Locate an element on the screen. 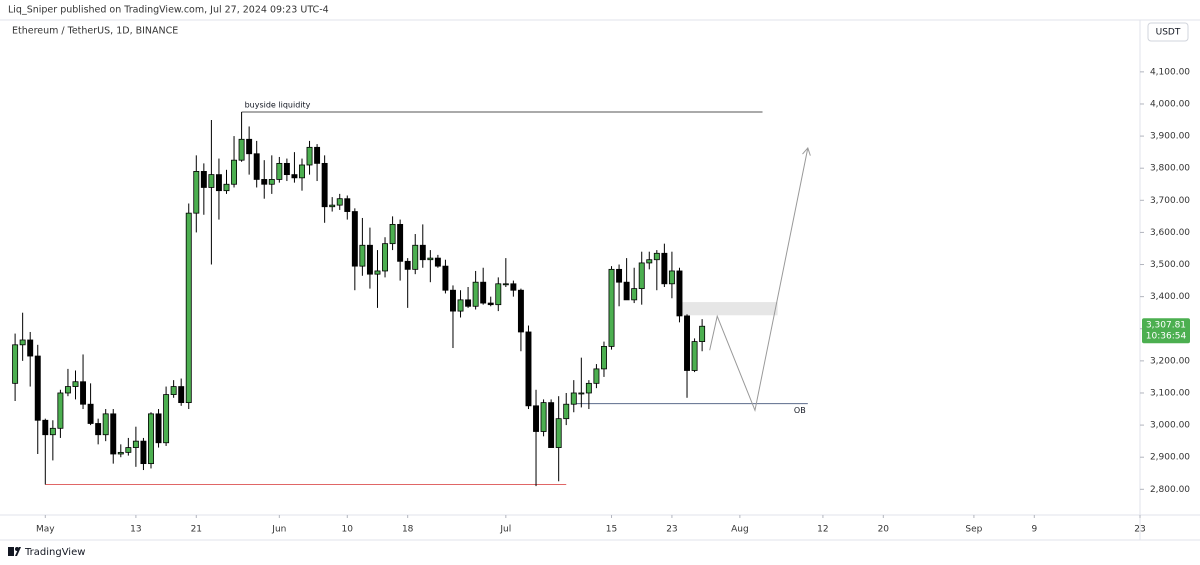 The height and width of the screenshot is (565, 1200). level-label: OB is located at coordinates (800, 410).